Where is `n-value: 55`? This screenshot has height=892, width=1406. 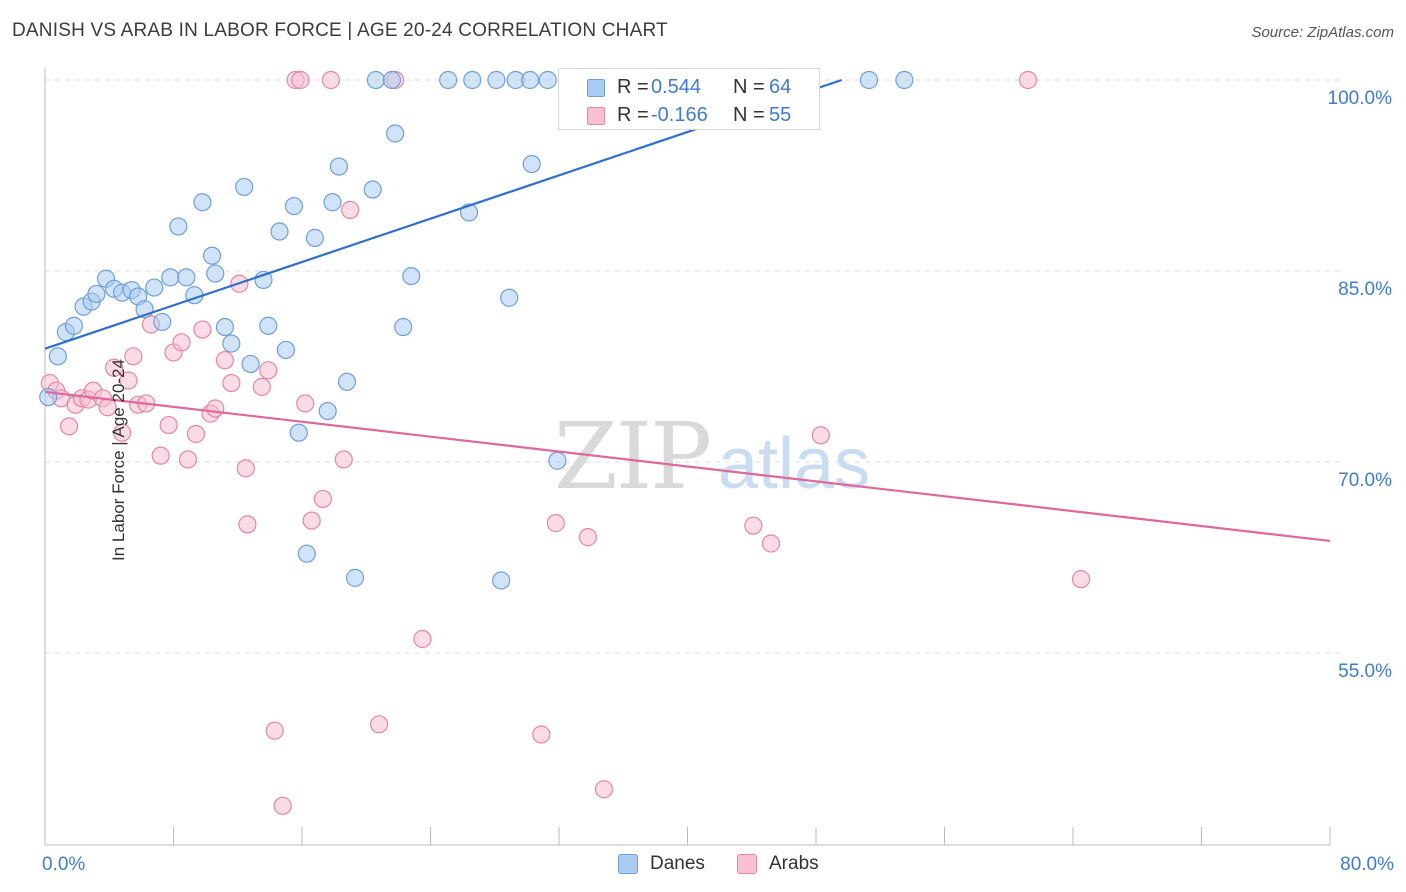 n-value: 55 is located at coordinates (780, 115).